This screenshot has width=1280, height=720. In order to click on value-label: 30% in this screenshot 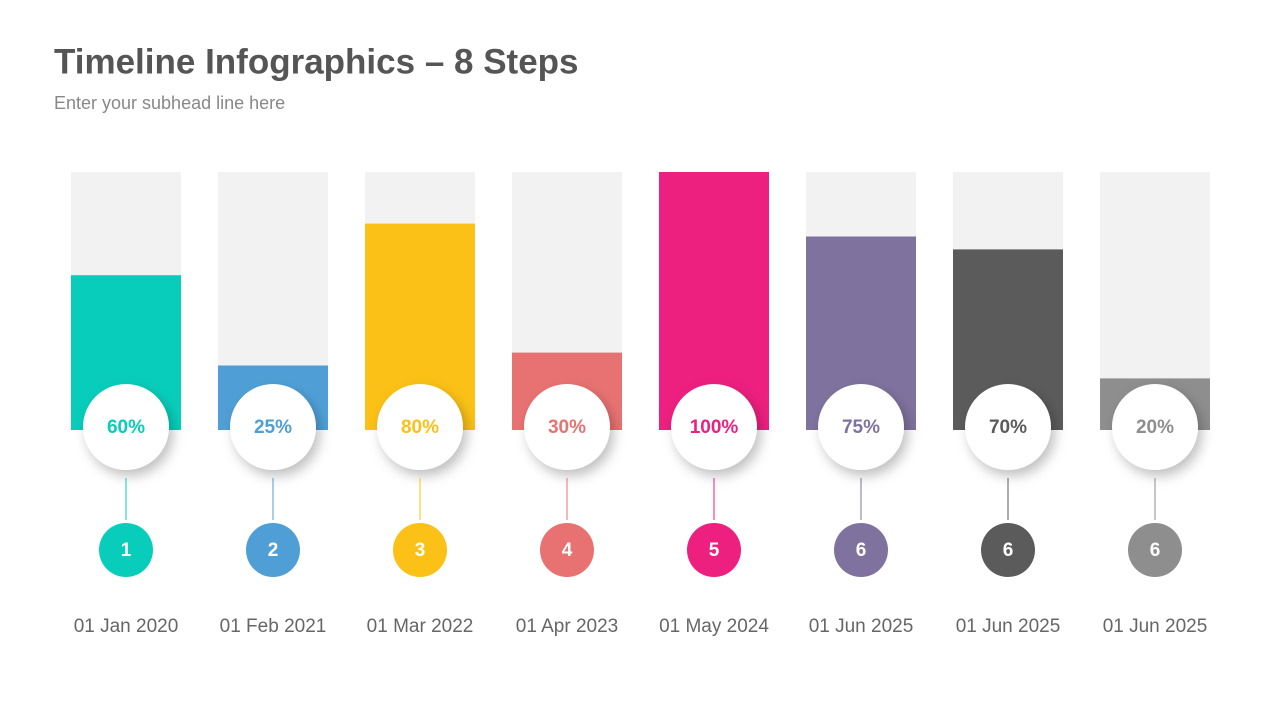, I will do `click(567, 427)`.